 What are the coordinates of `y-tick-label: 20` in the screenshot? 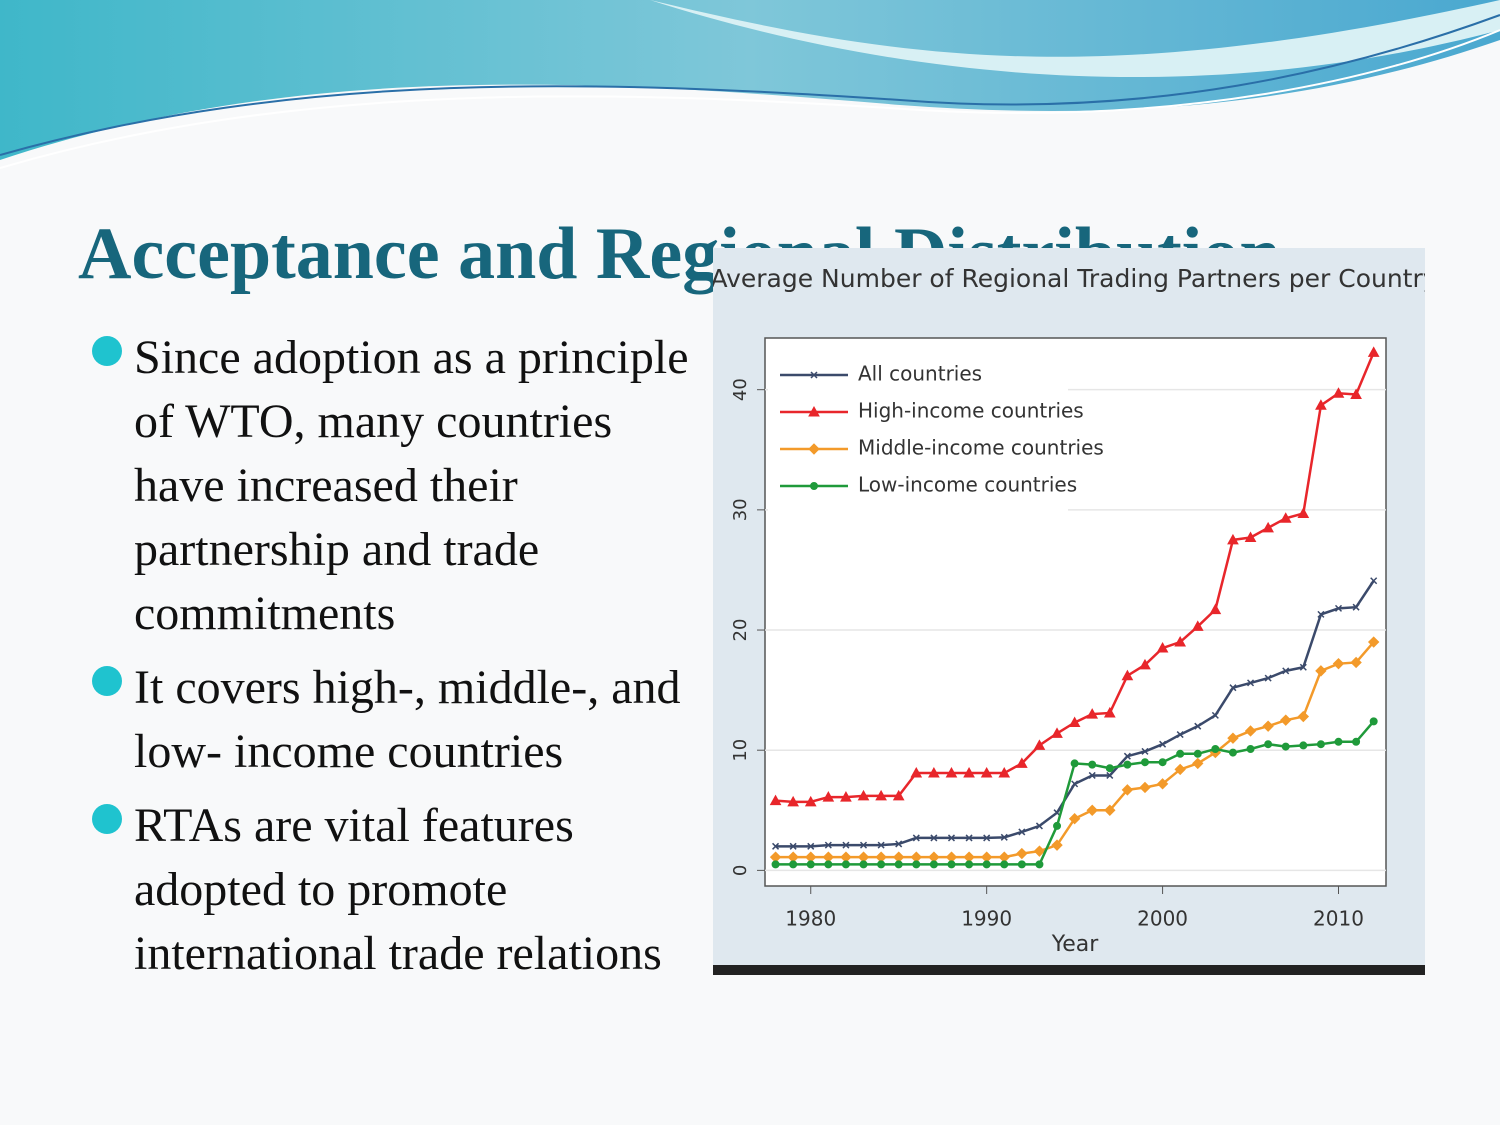 It's located at (740, 630).